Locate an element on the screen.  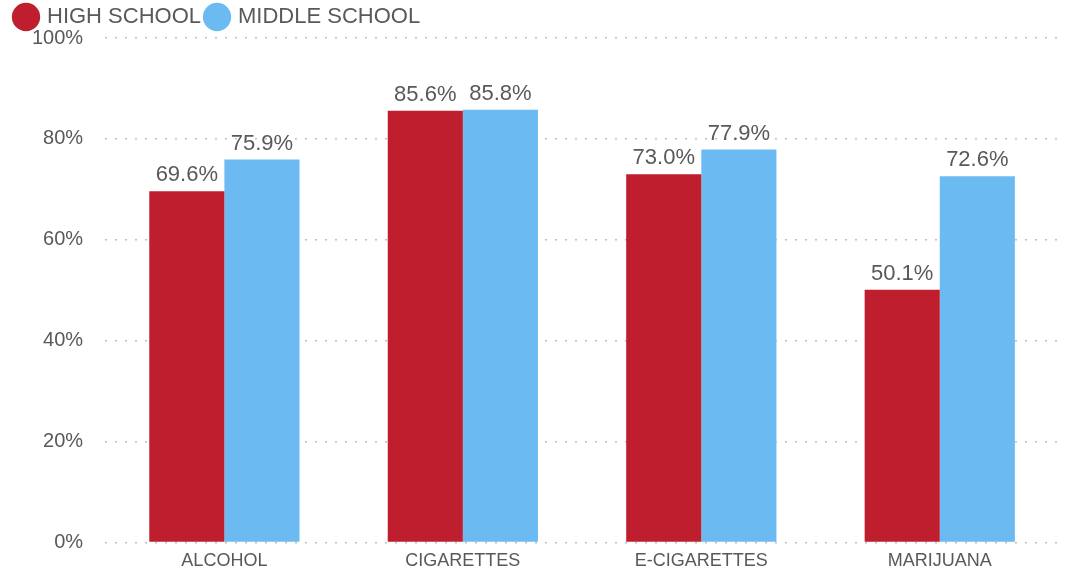
y-tick-label: 80% is located at coordinates (63, 137).